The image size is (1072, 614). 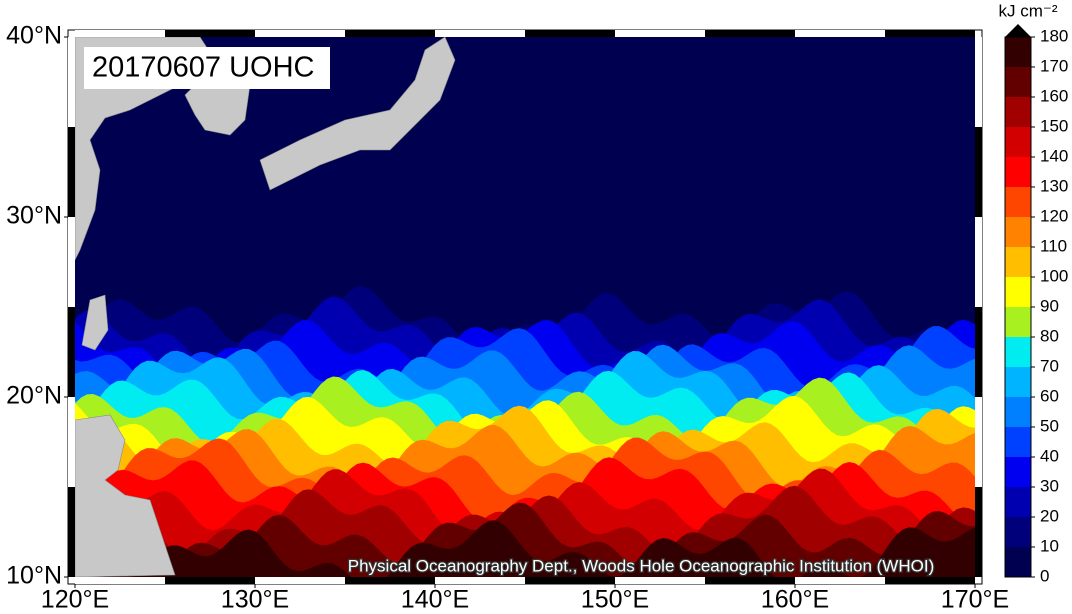 What do you see at coordinates (95, 322) in the screenshot?
I see `taiwan` at bounding box center [95, 322].